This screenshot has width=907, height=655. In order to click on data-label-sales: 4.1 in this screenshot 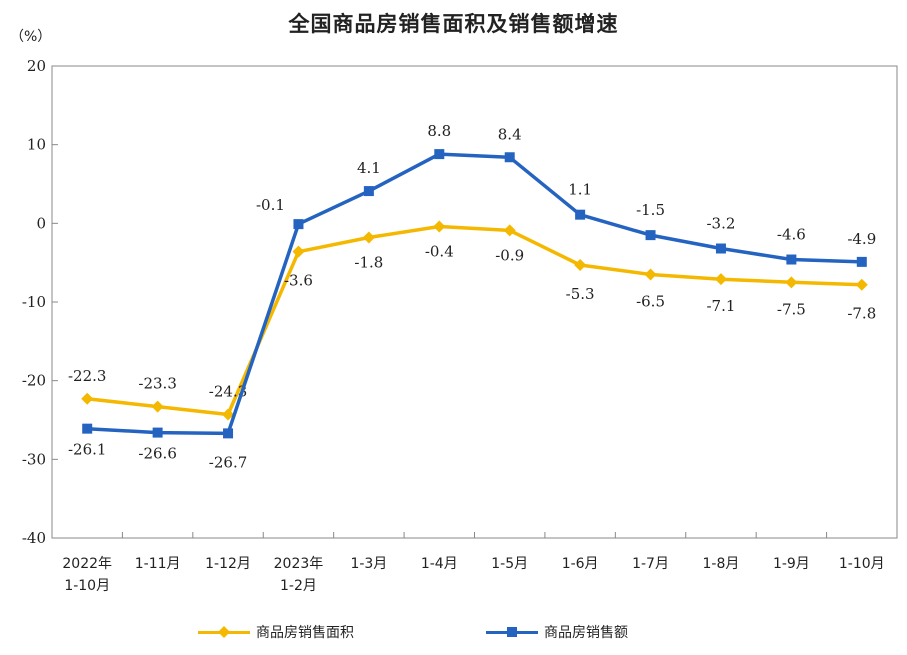, I will do `click(369, 168)`.